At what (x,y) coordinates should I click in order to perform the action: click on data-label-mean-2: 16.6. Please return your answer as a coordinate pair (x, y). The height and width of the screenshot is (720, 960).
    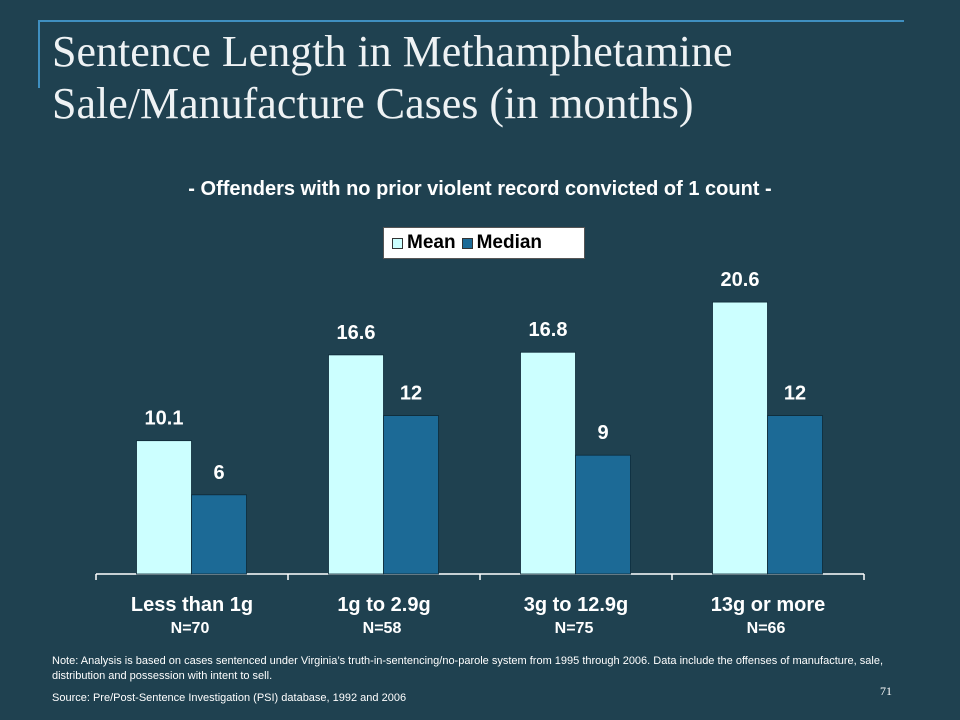
    Looking at the image, I should click on (356, 333).